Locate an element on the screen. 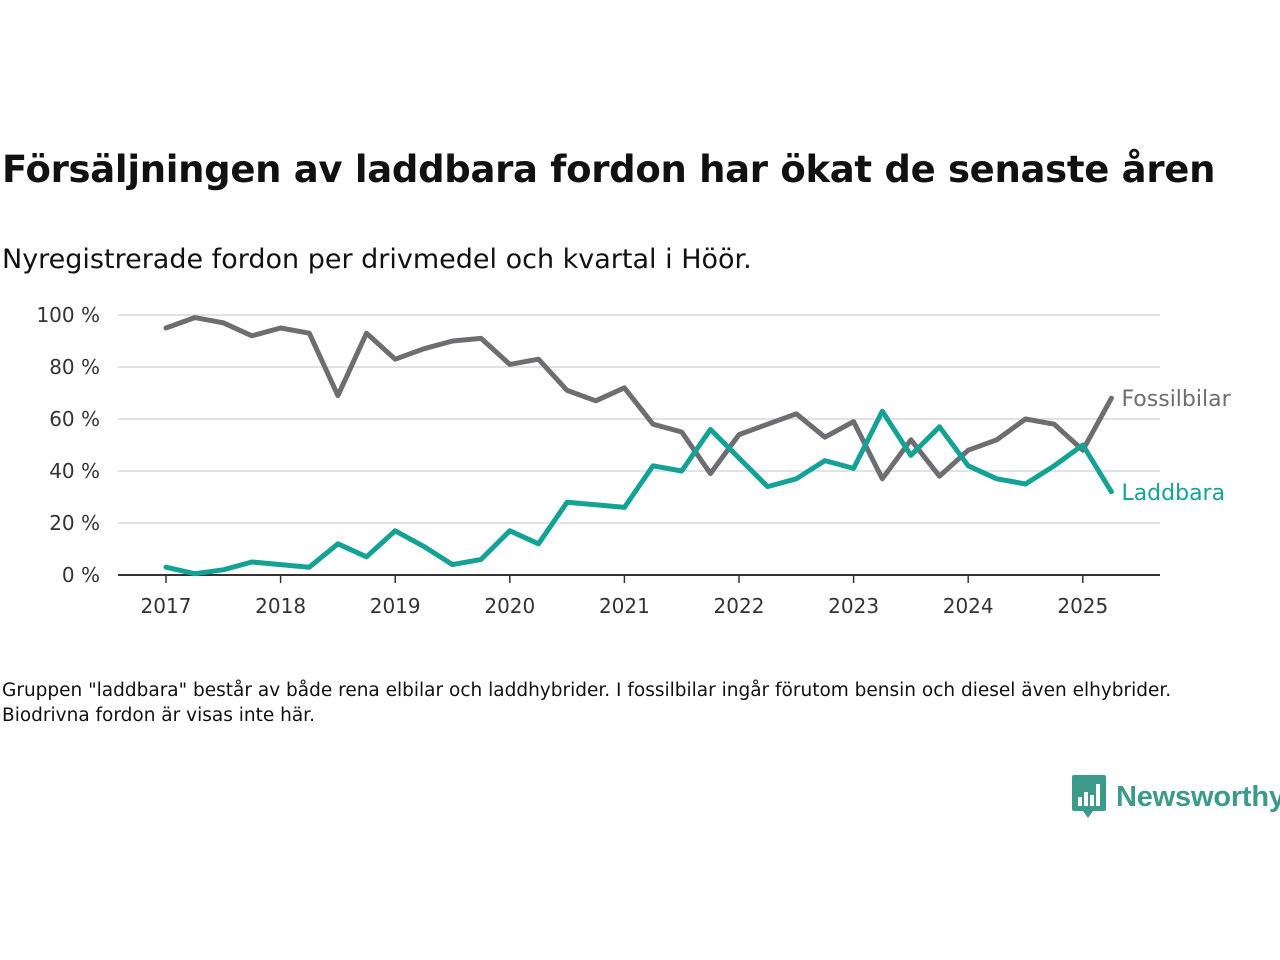 The width and height of the screenshot is (1280, 960). x-tick-label: 2019 is located at coordinates (395, 606).